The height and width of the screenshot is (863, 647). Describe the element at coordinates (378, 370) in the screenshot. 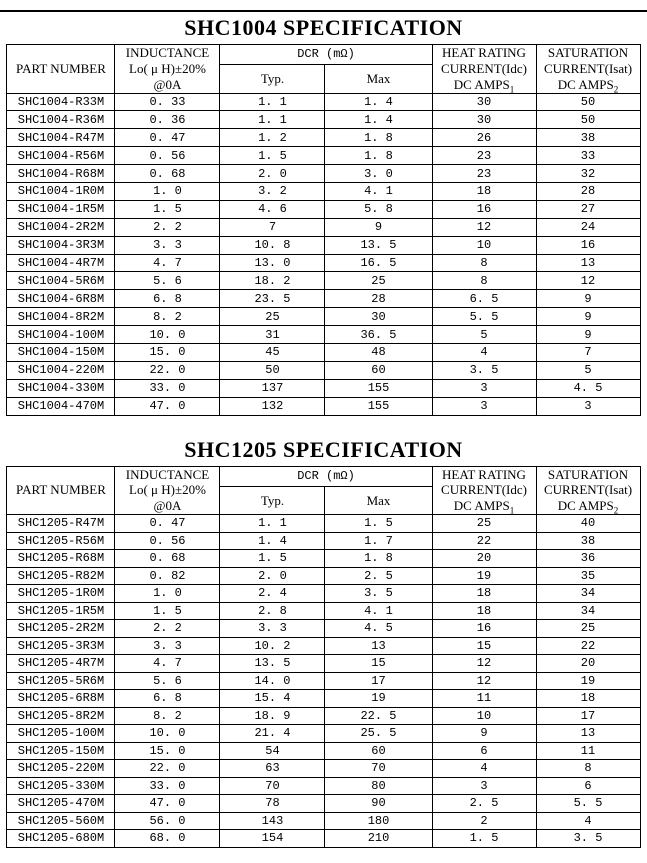

I see `value-cell: 60` at that location.